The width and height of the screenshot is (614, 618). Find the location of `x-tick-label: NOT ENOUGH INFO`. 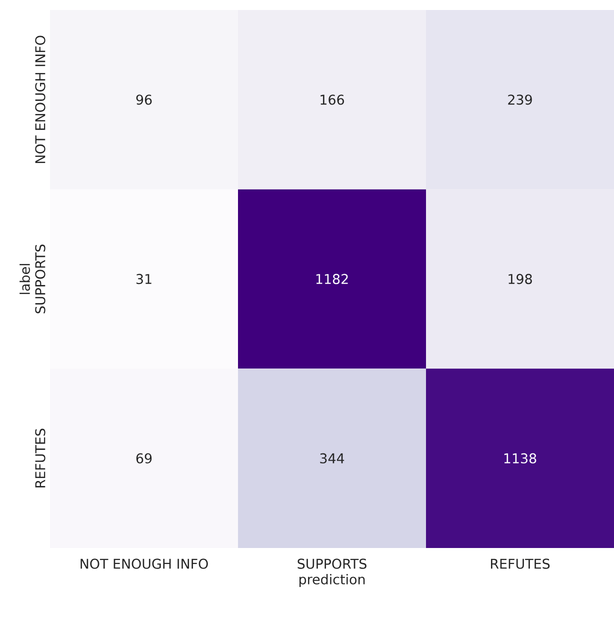

x-tick-label: NOT ENOUGH INFO is located at coordinates (144, 563).